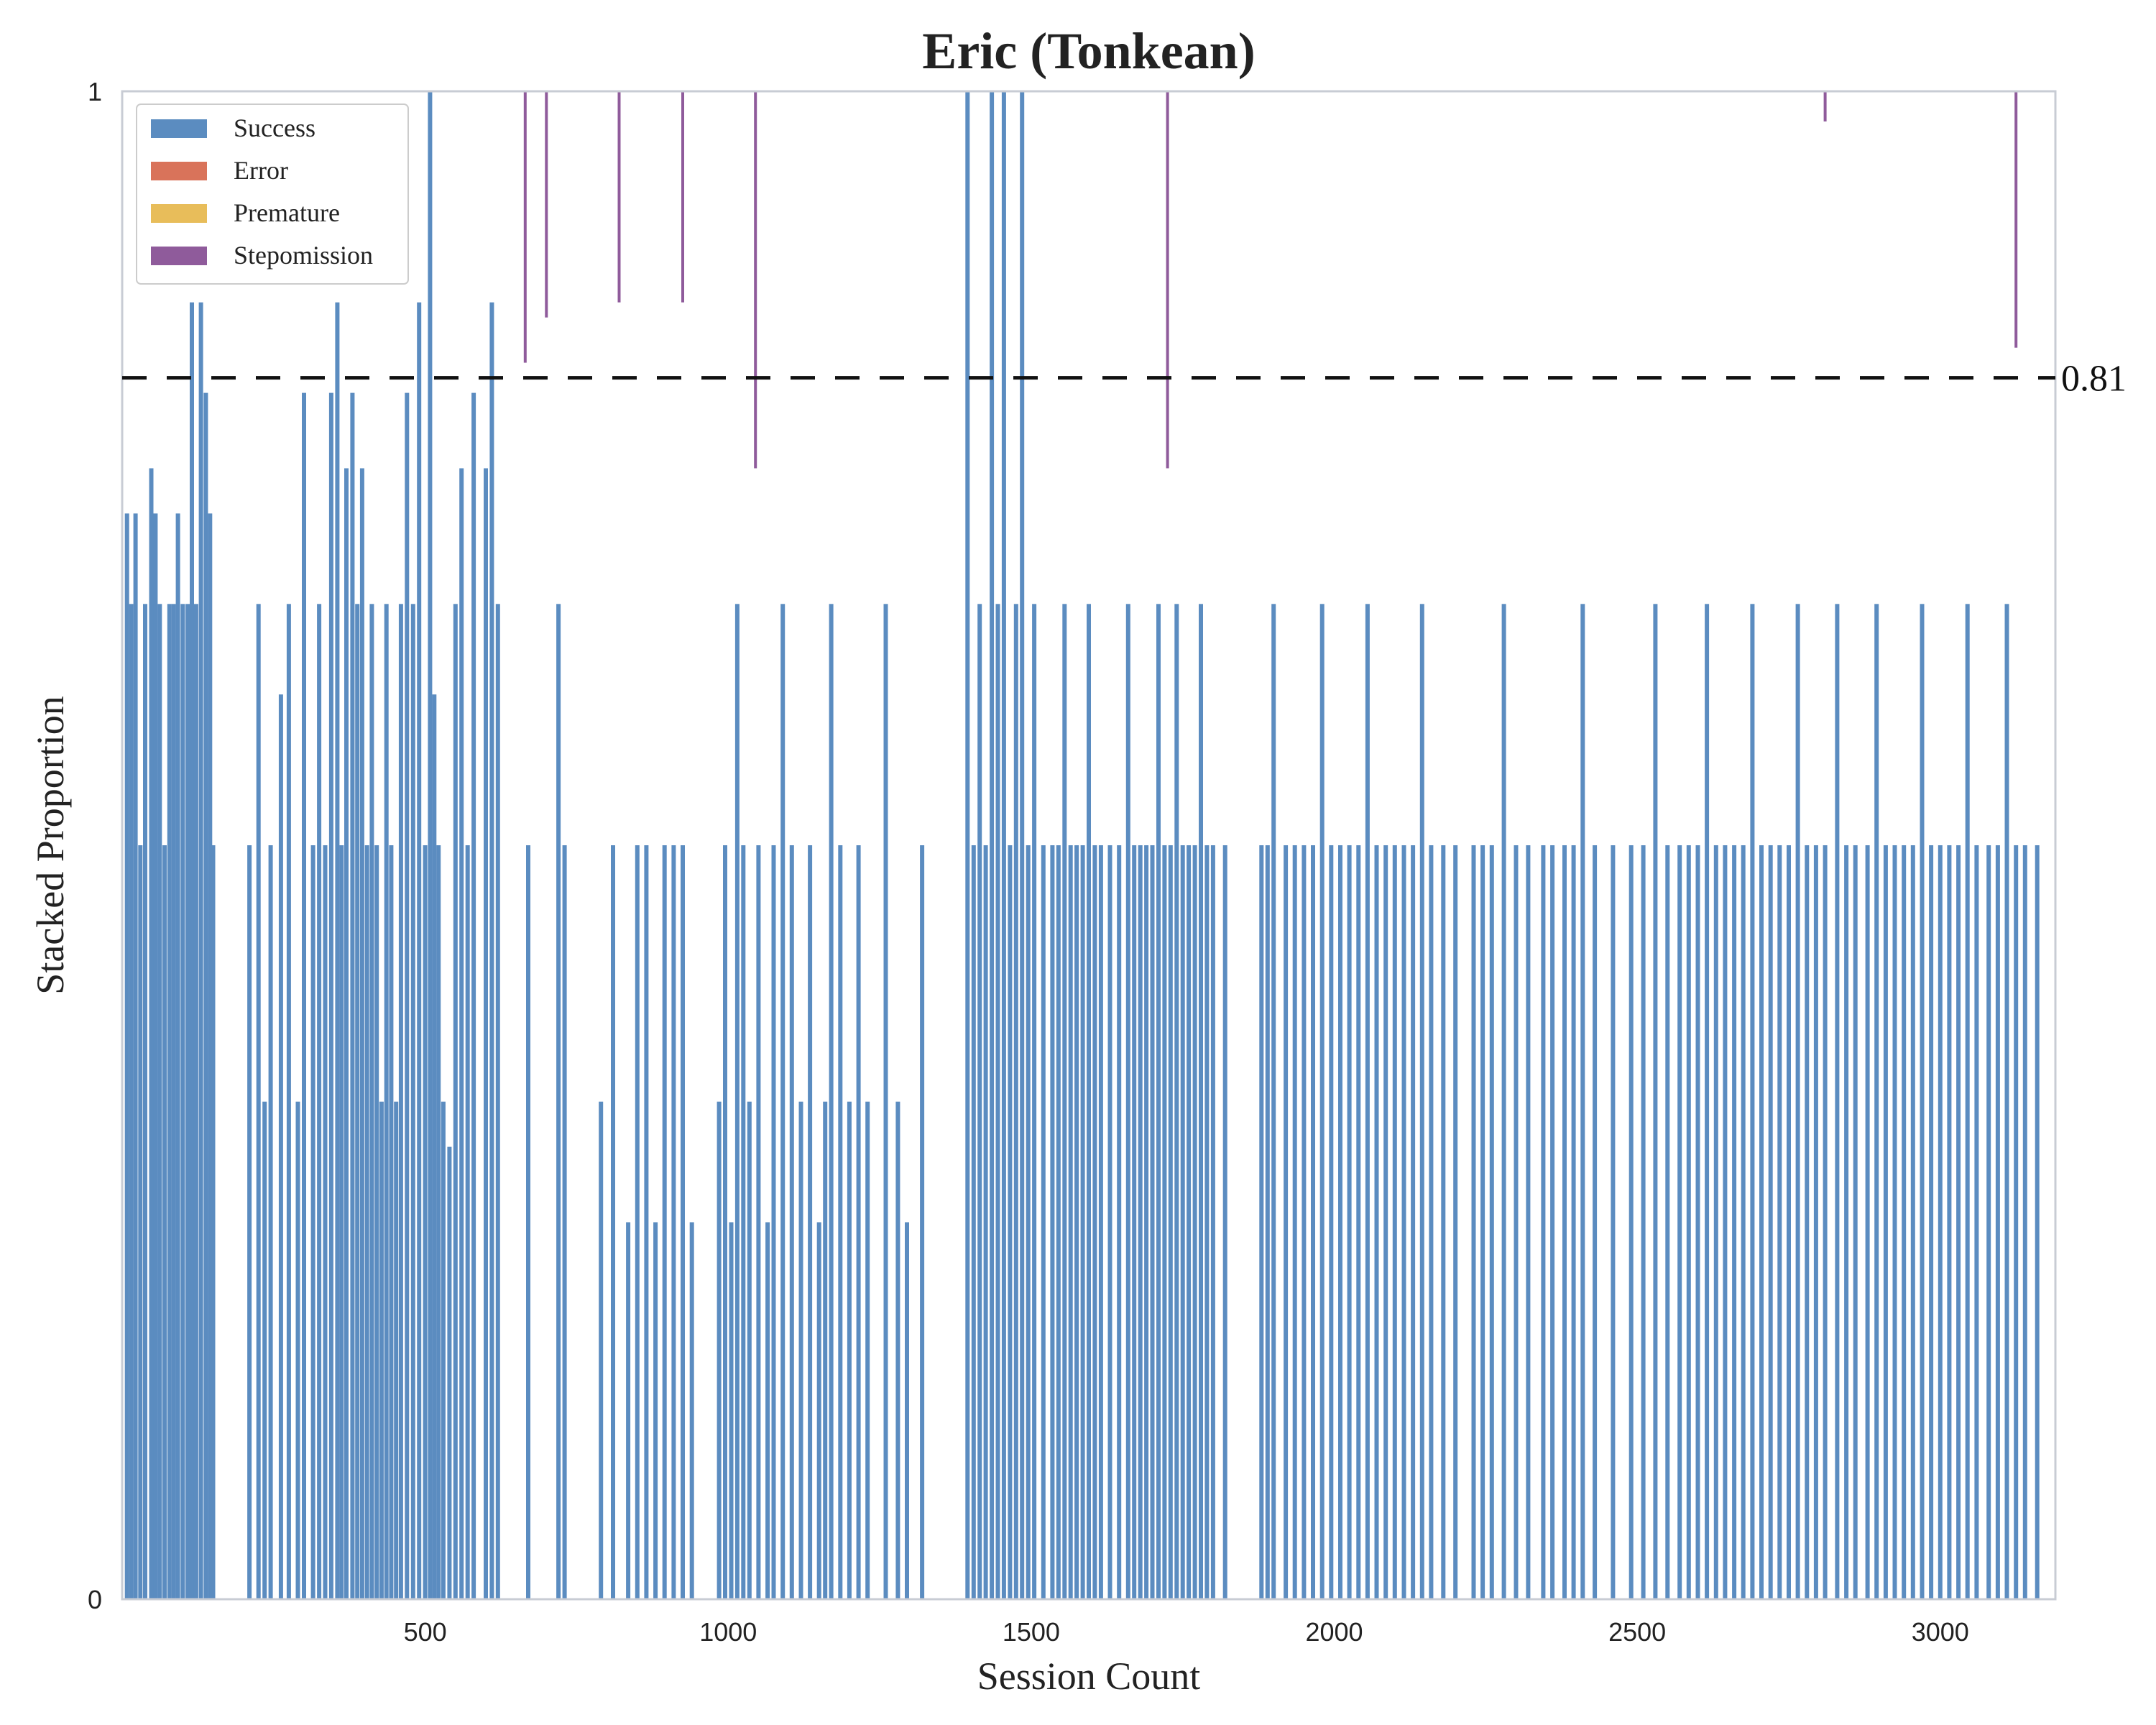 This screenshot has height=1725, width=2156. What do you see at coordinates (425, 1632) in the screenshot?
I see `x-tick-label: 500` at bounding box center [425, 1632].